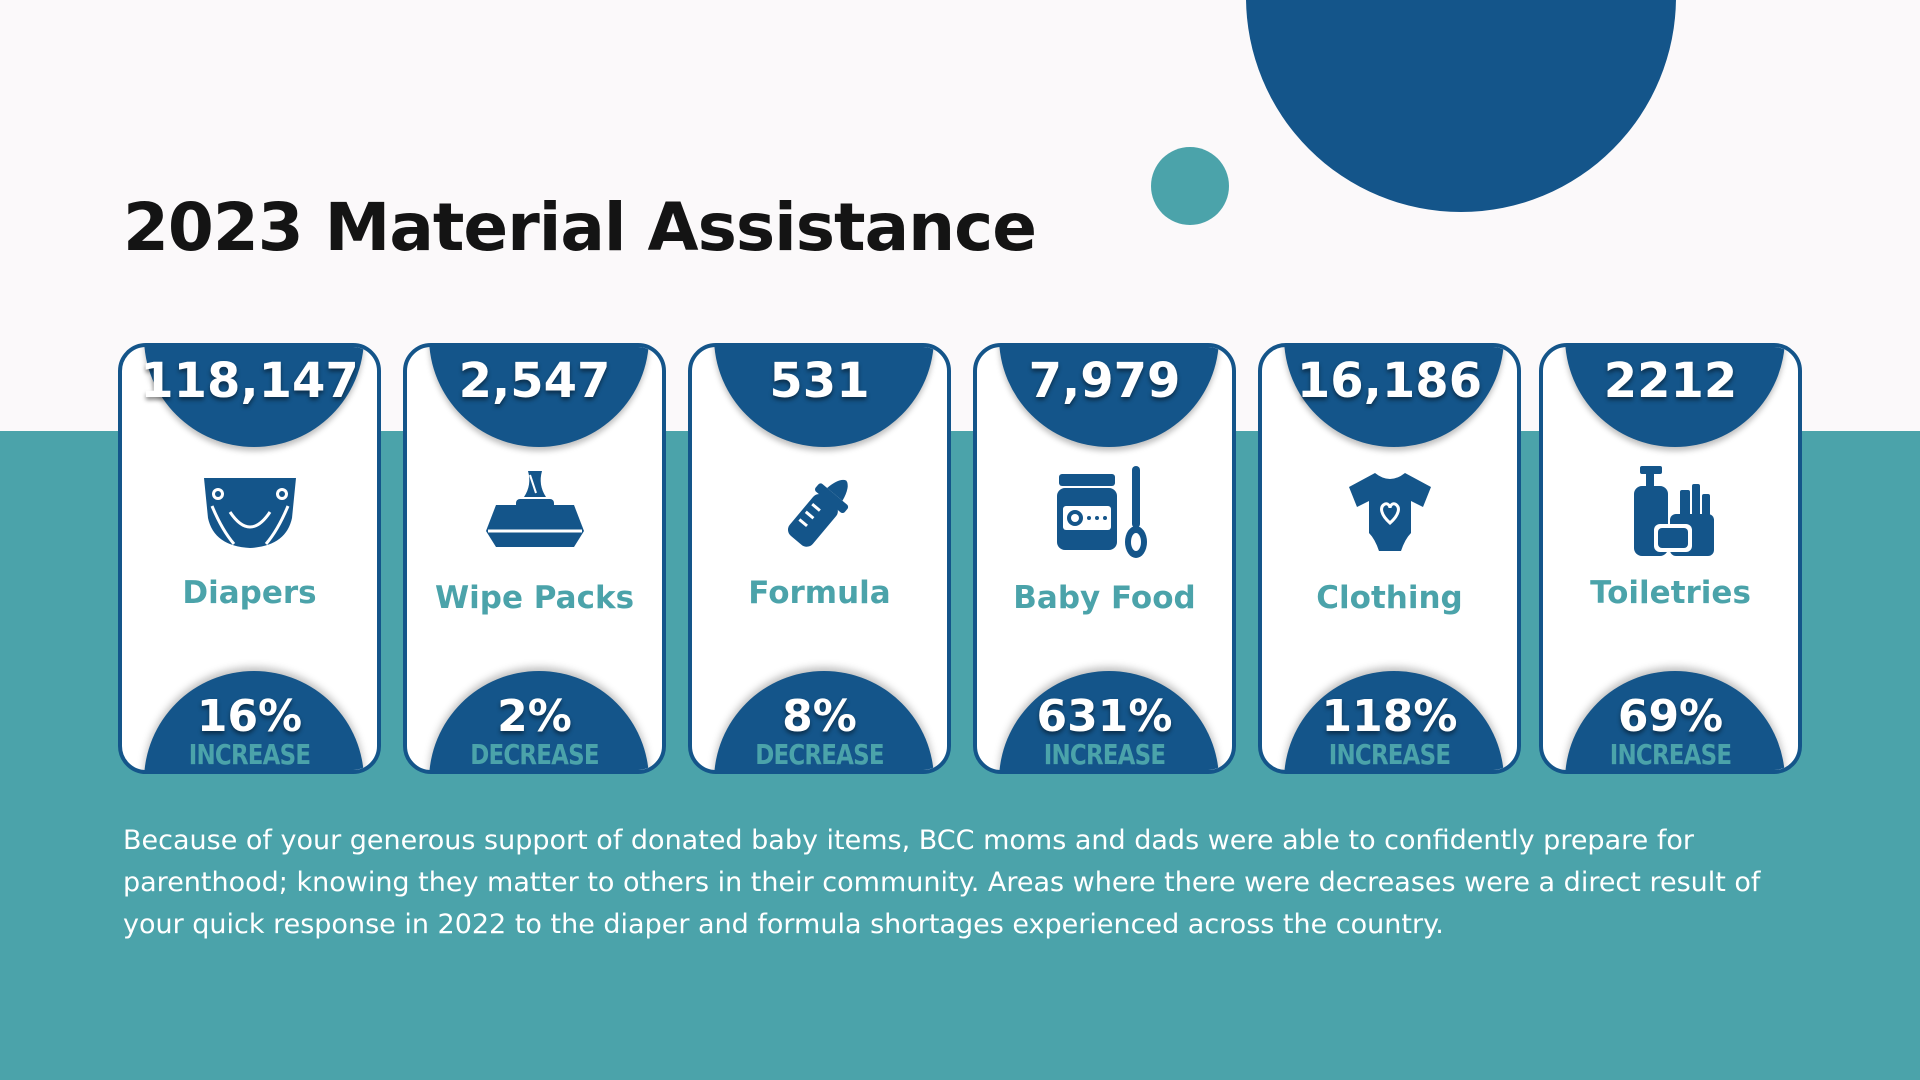 This screenshot has height=1080, width=1920. What do you see at coordinates (819, 593) in the screenshot?
I see `card-label: Formula` at bounding box center [819, 593].